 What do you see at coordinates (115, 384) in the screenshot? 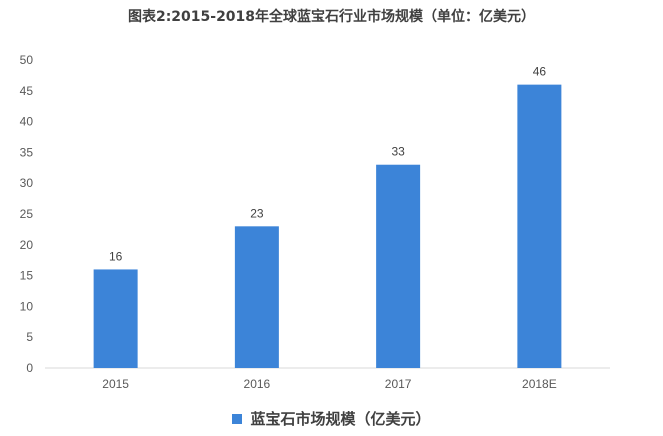
I see `x-tick-label-2015: 2015` at bounding box center [115, 384].